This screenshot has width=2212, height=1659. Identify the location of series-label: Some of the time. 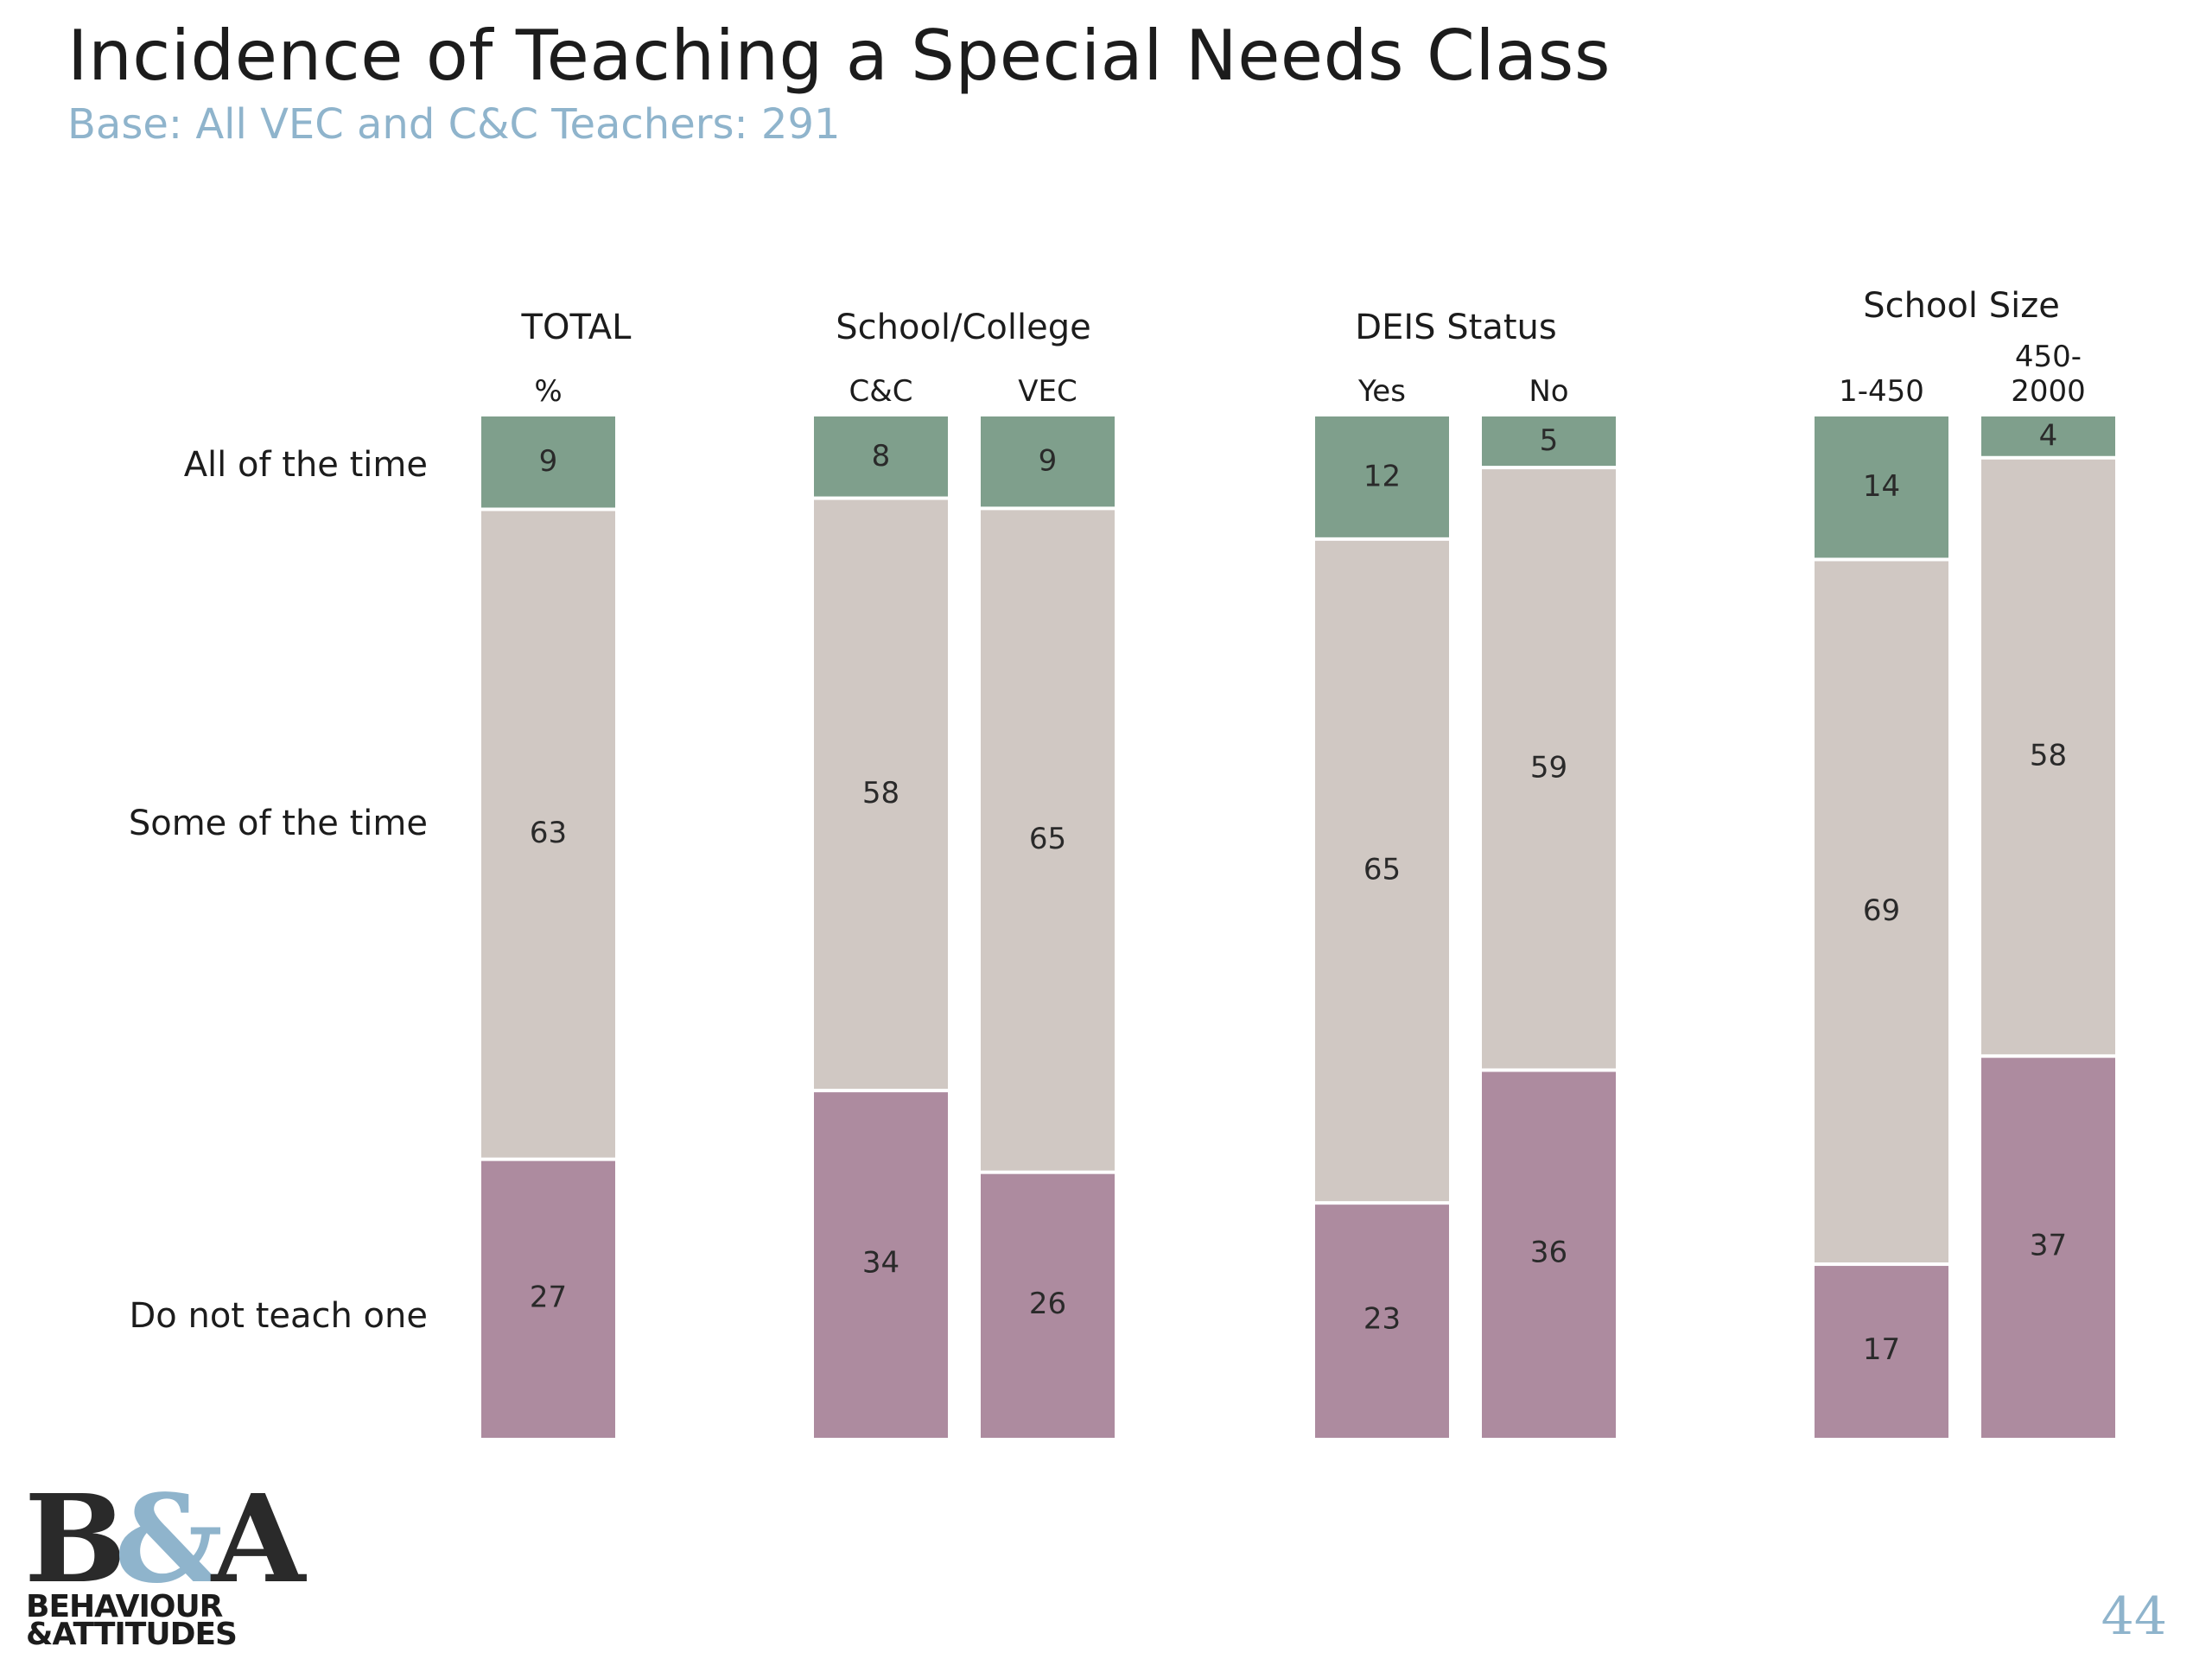
(278, 823).